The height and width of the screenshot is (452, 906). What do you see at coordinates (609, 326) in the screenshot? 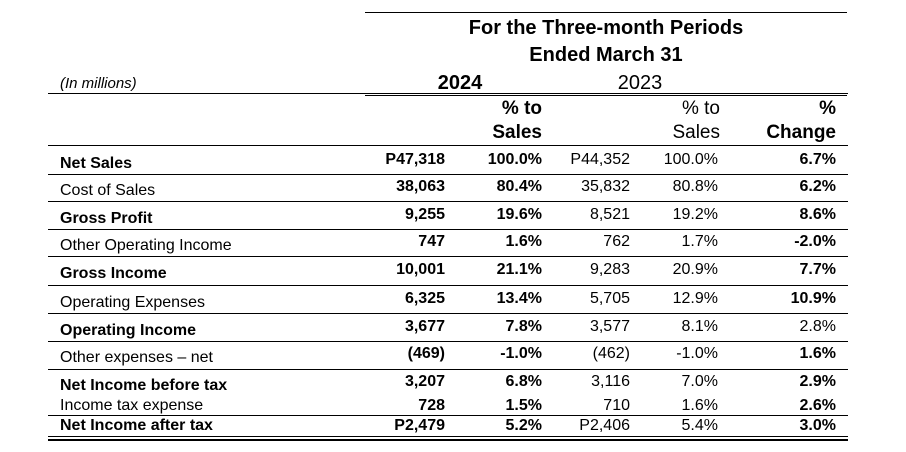
I see `value-2023: 3,577` at bounding box center [609, 326].